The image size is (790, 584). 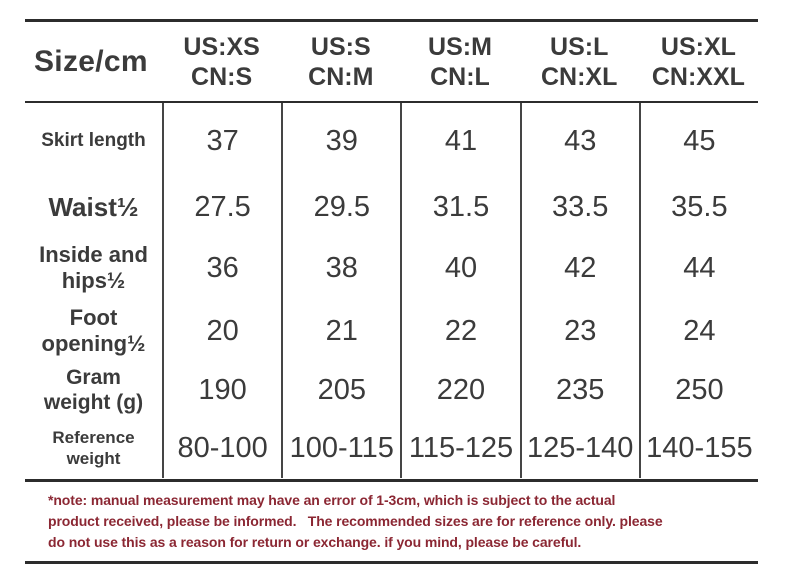 I want to click on table-cell: 100-115, so click(x=340, y=448).